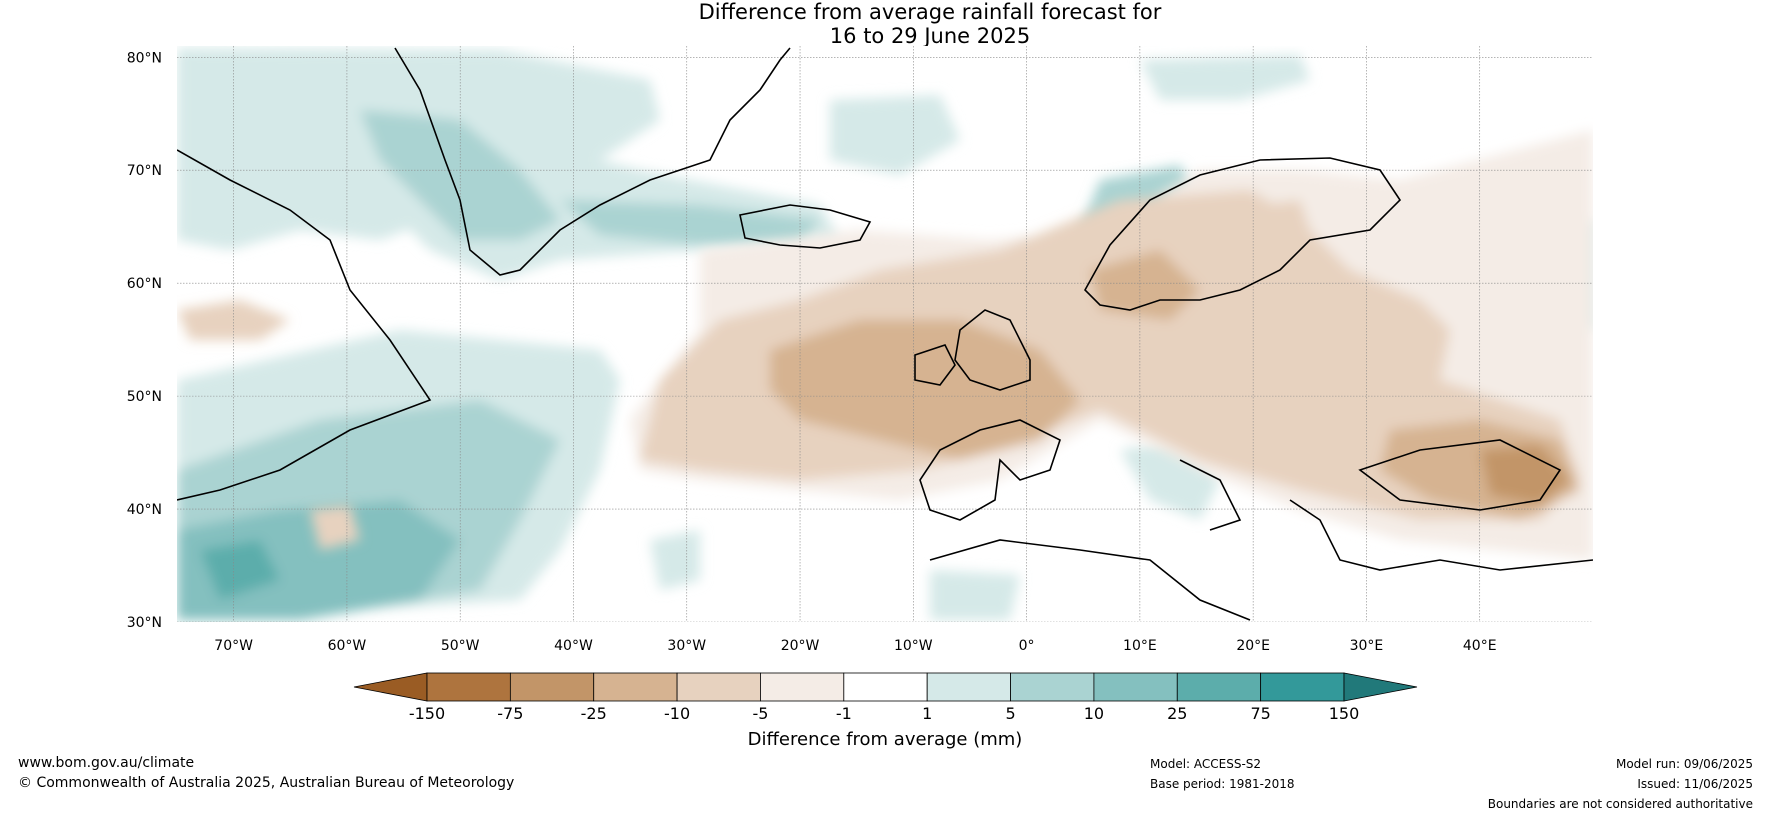 The image size is (1770, 816). I want to click on black-sea-coast, so click(1460, 475).